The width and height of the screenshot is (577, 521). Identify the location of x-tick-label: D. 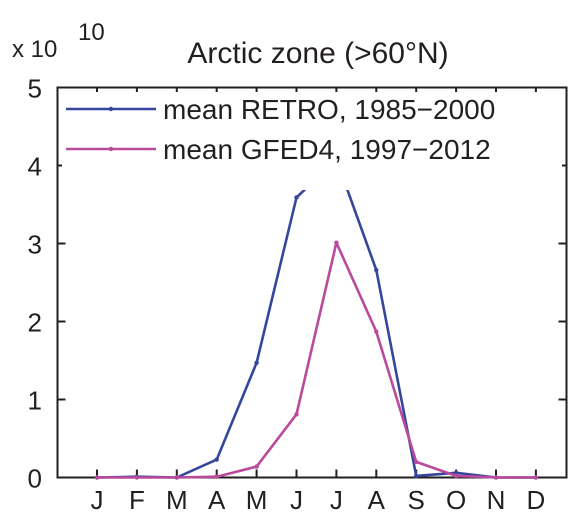
(536, 500).